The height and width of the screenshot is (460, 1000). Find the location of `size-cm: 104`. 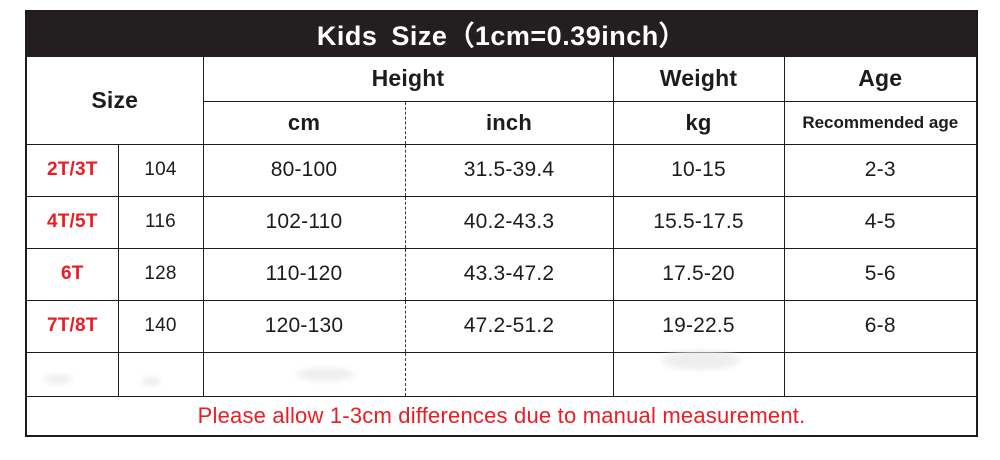

size-cm: 104 is located at coordinates (160, 170).